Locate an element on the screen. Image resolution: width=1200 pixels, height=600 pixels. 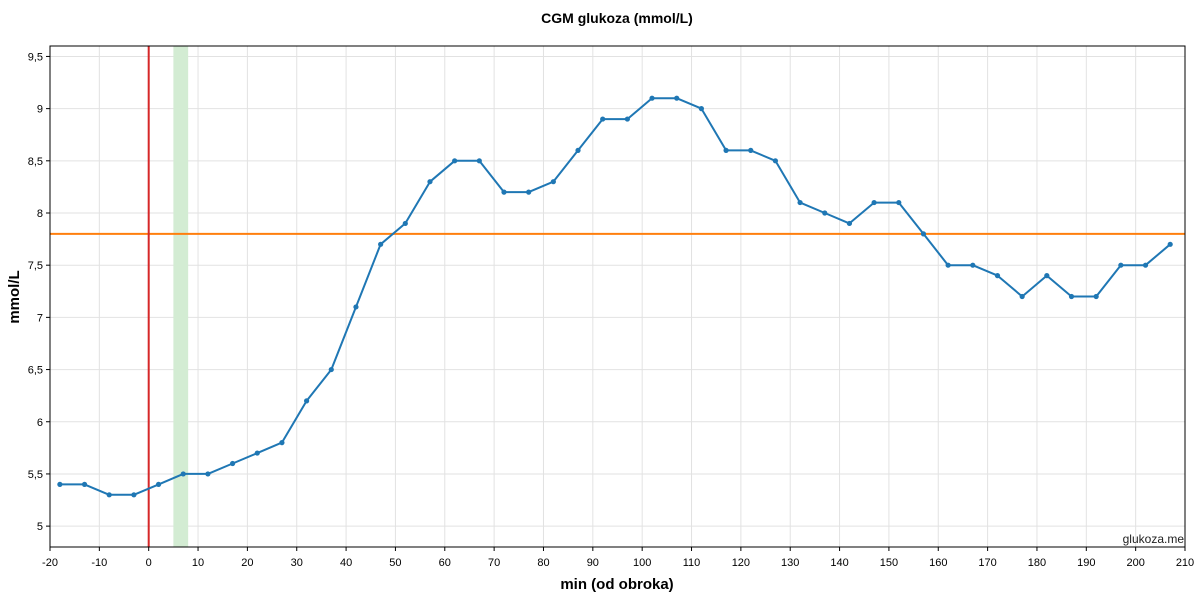
y-tick-label: 6,5 is located at coordinates (35, 371).